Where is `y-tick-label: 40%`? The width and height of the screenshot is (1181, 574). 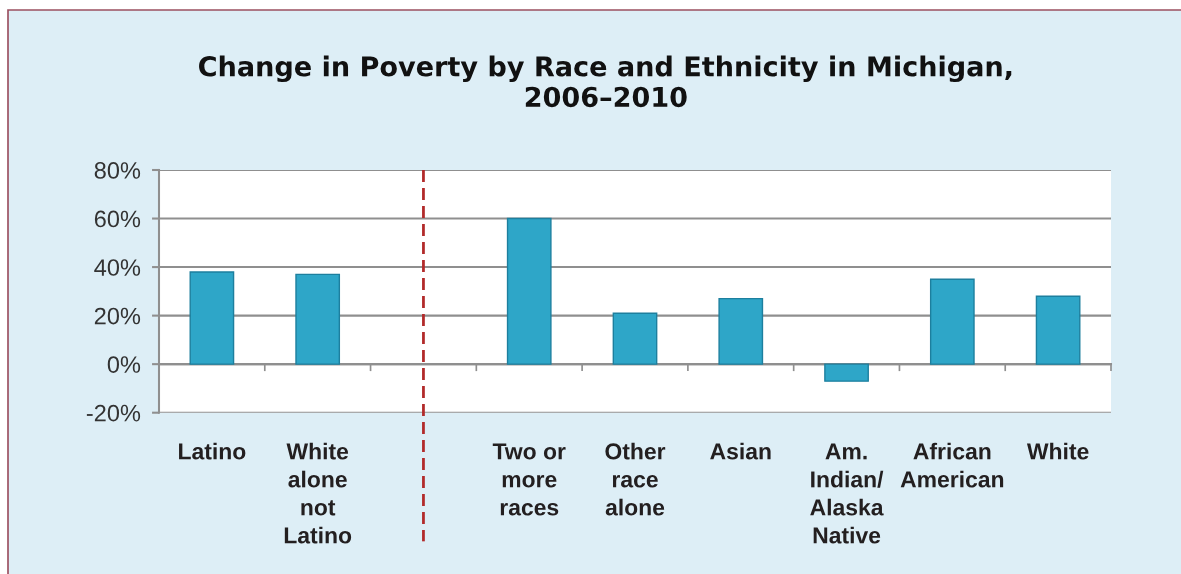 y-tick-label: 40% is located at coordinates (117, 267).